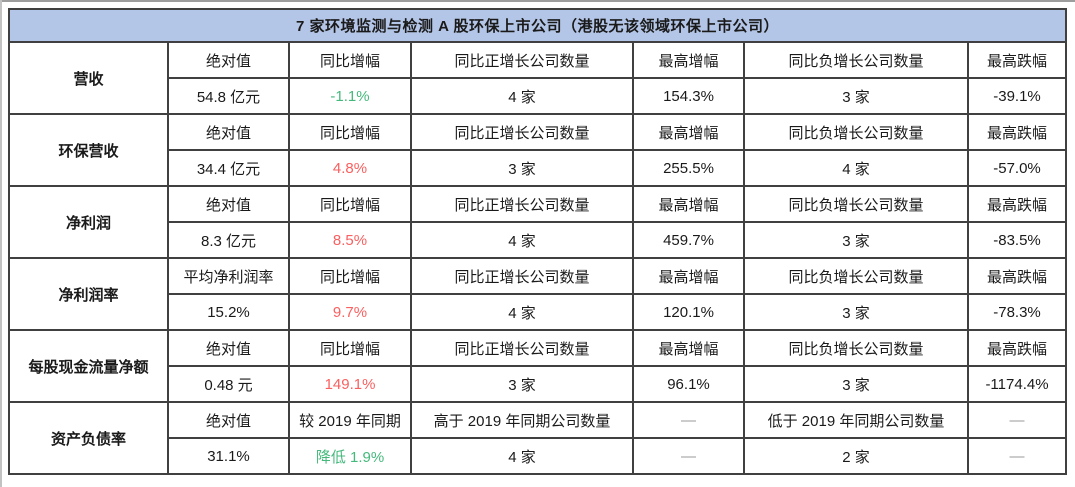  What do you see at coordinates (88, 366) in the screenshot?
I see `category-cell: 每股现金流量净额` at bounding box center [88, 366].